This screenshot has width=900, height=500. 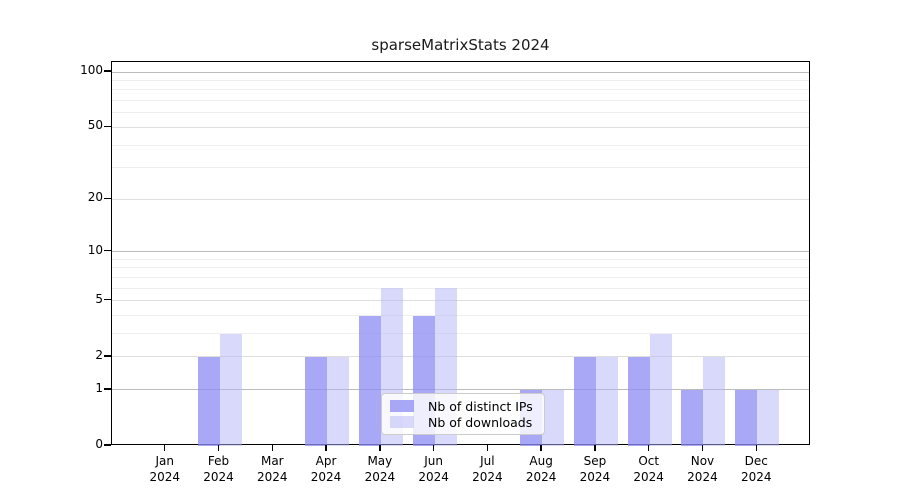 I want to click on x-tick-mark-oct, so click(x=648, y=448).